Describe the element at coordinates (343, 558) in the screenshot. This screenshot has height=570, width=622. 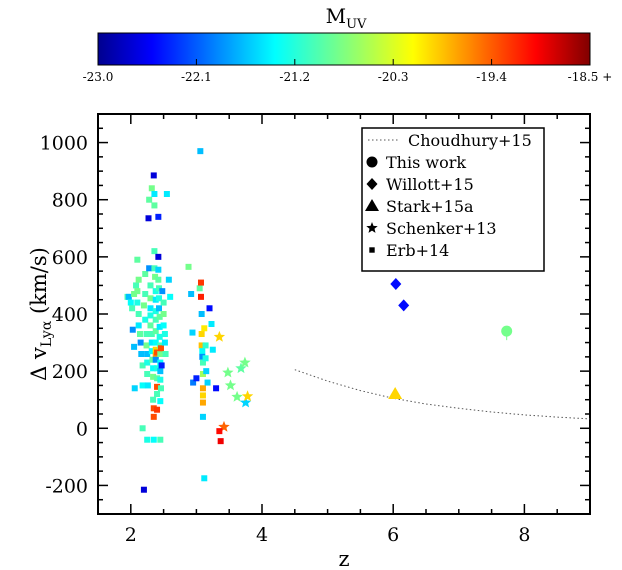
I see `x-axis-label: z` at that location.